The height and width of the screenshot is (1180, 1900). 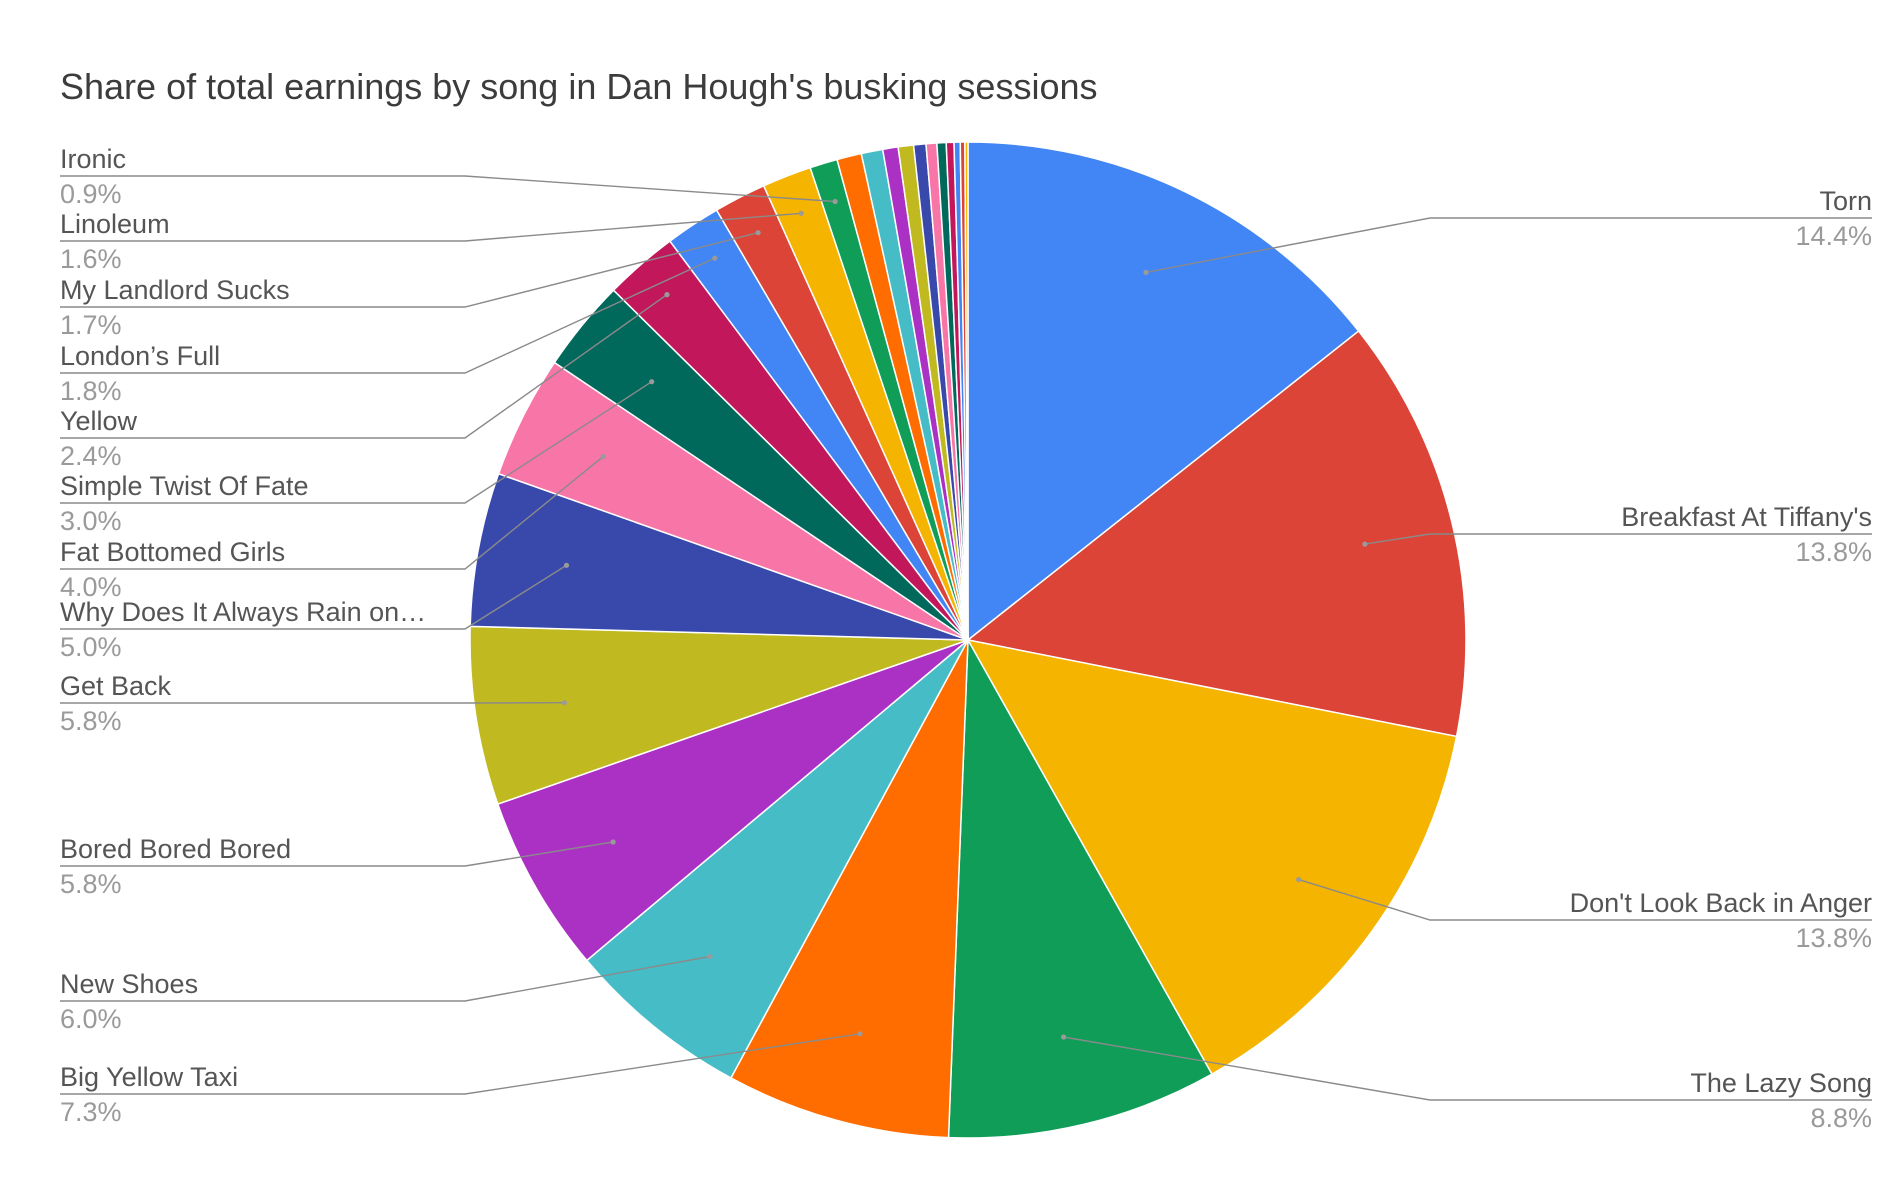 What do you see at coordinates (99, 421) in the screenshot?
I see `slice-name-label: Yellow` at bounding box center [99, 421].